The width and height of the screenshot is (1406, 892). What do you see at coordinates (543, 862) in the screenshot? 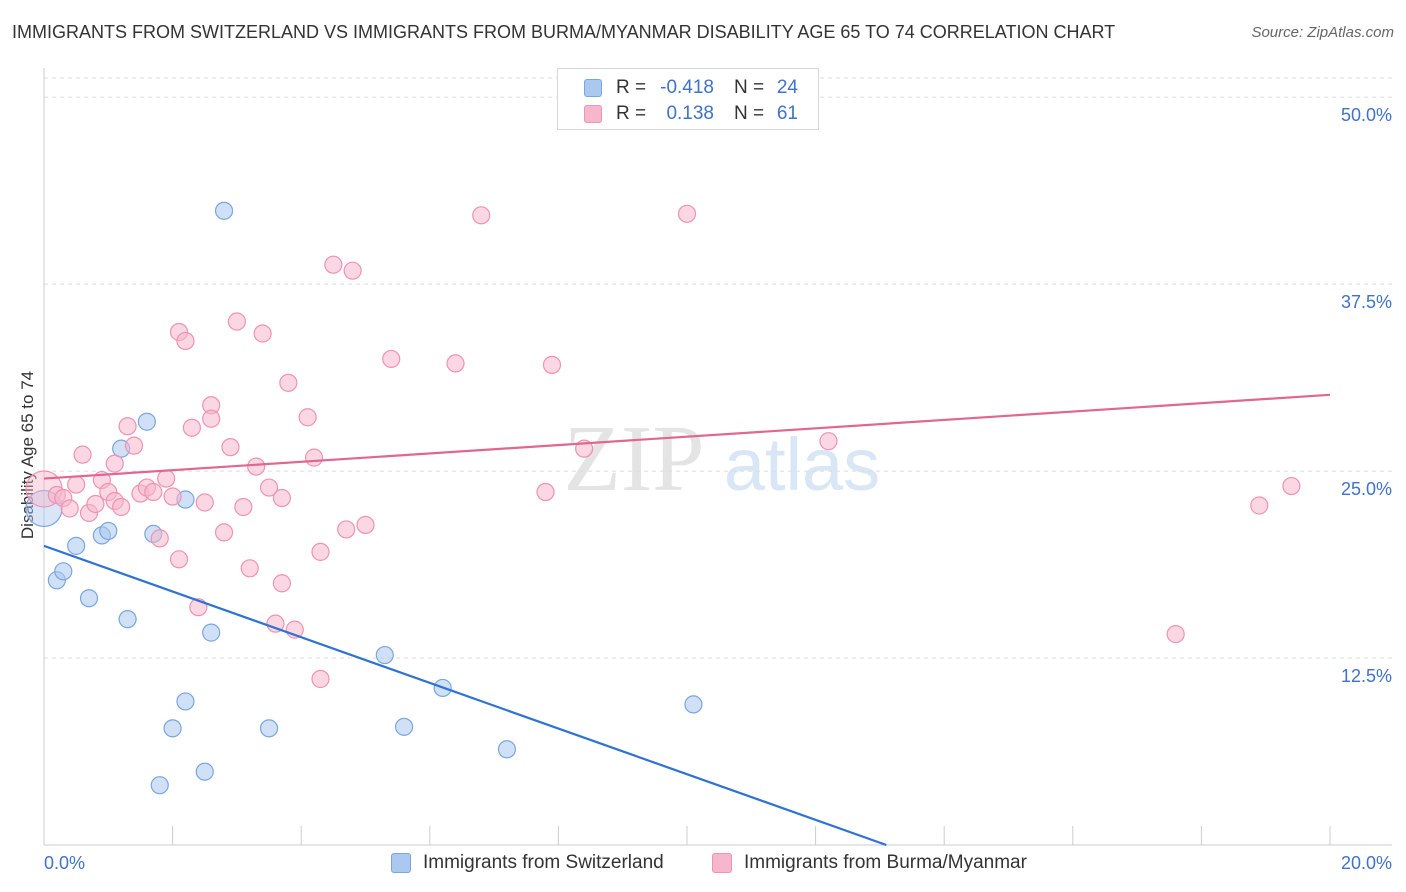
I see `series-label: Immigrants from Switzerland` at bounding box center [543, 862].